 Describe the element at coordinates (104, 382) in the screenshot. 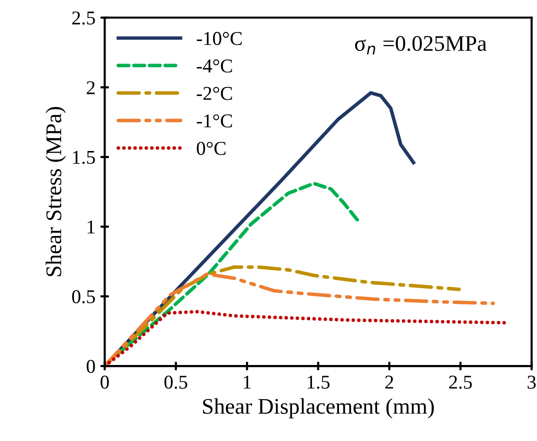

I see `x-tick-label: 0` at that location.